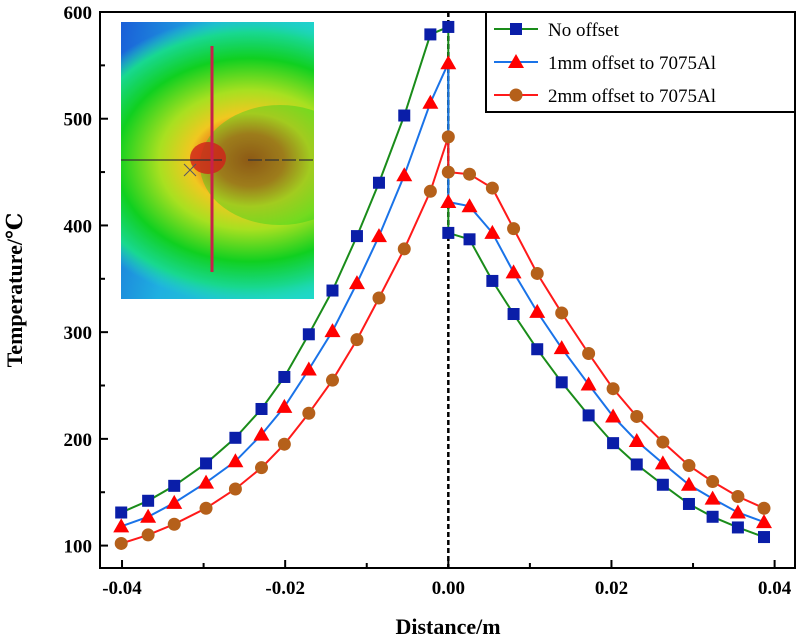 The width and height of the screenshot is (800, 641). What do you see at coordinates (584, 30) in the screenshot?
I see `legend-label-1: No offset` at bounding box center [584, 30].